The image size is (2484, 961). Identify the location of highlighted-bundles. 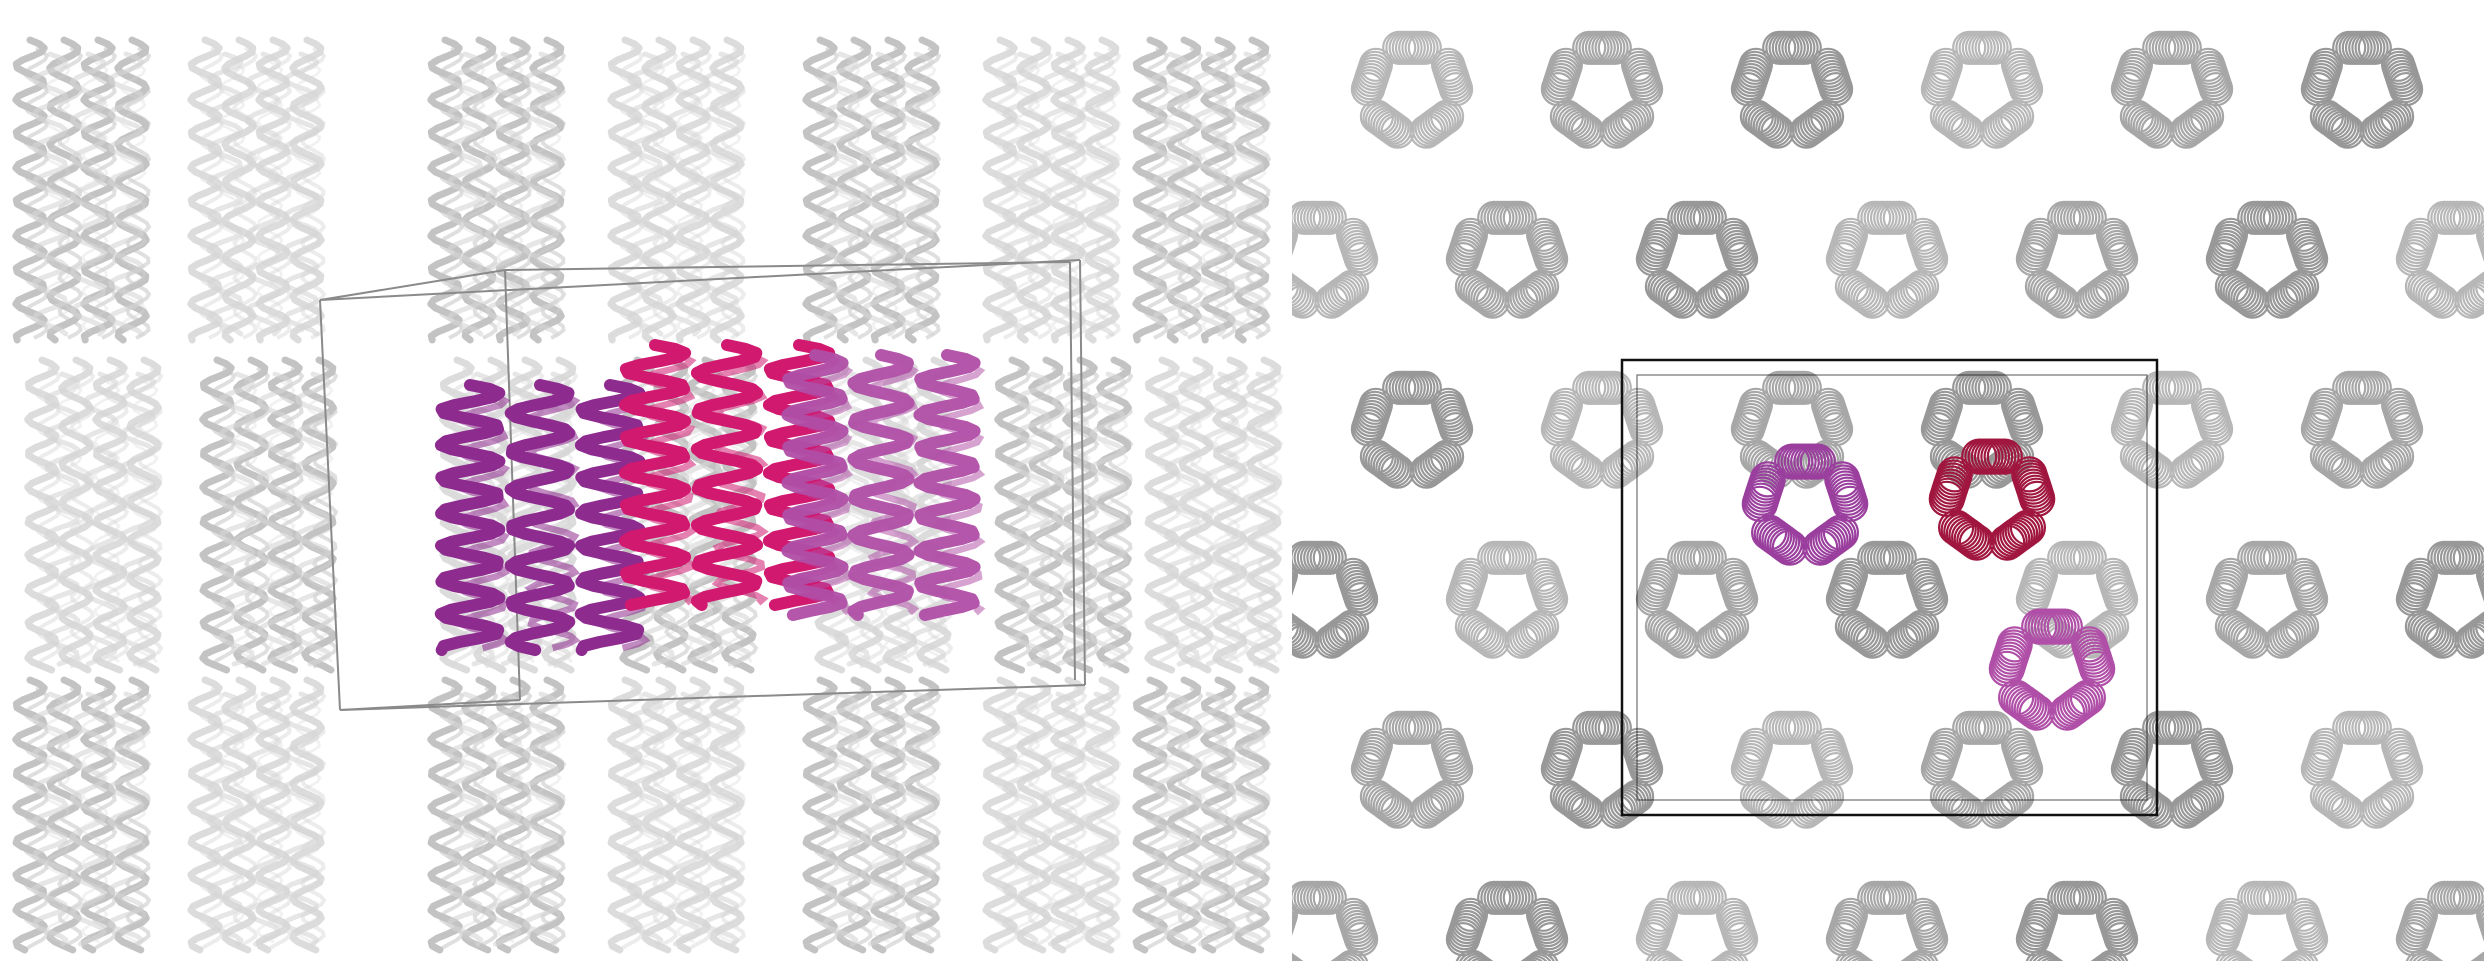
(710, 497).